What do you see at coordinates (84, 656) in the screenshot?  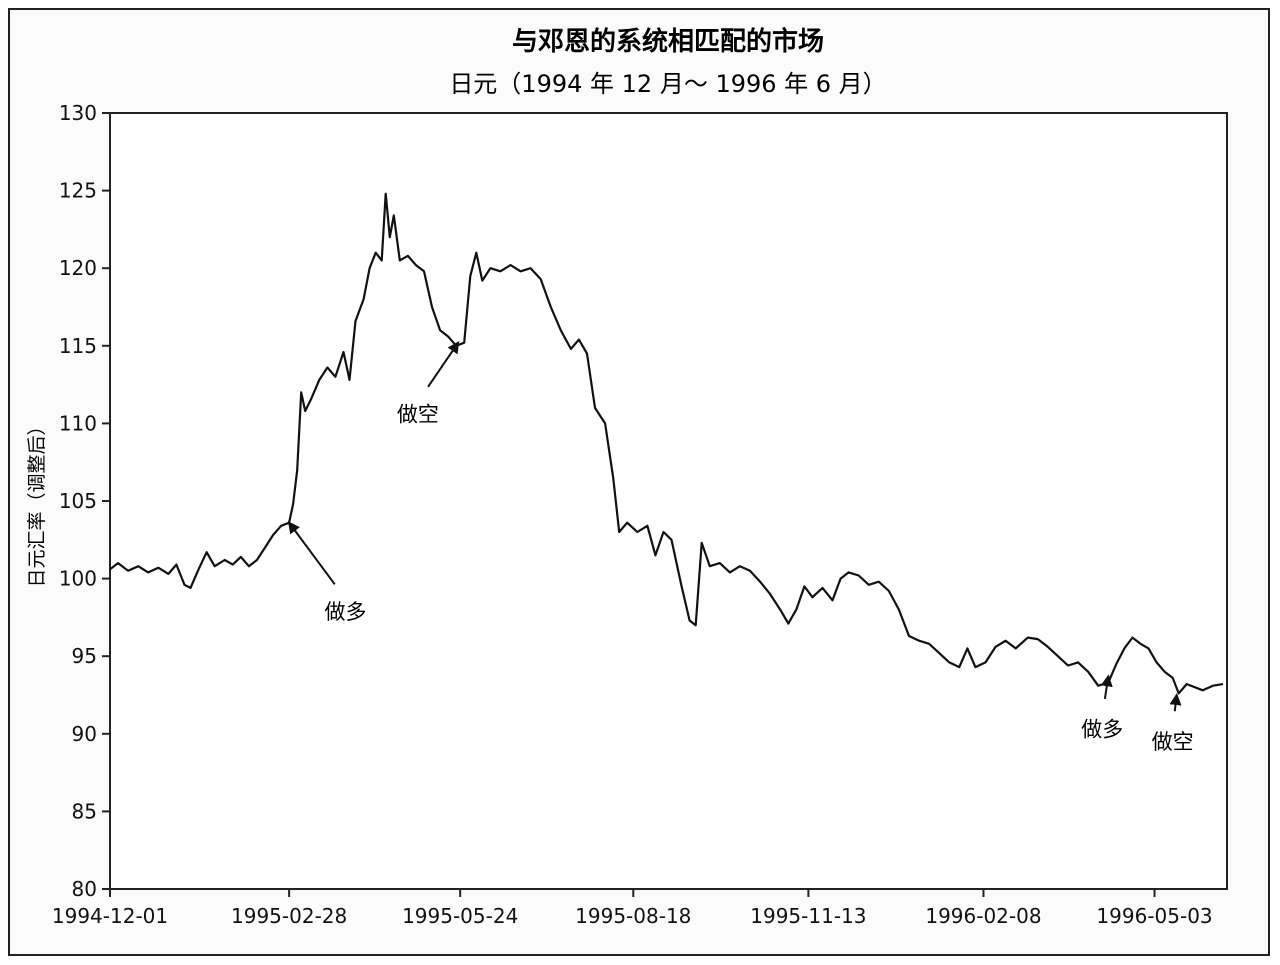 I see `y-tick-label: 95` at bounding box center [84, 656].